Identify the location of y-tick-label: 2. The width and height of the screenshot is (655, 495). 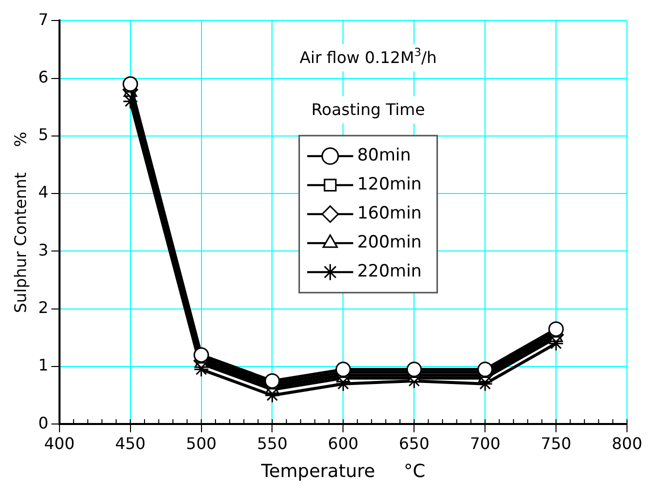
(43, 308).